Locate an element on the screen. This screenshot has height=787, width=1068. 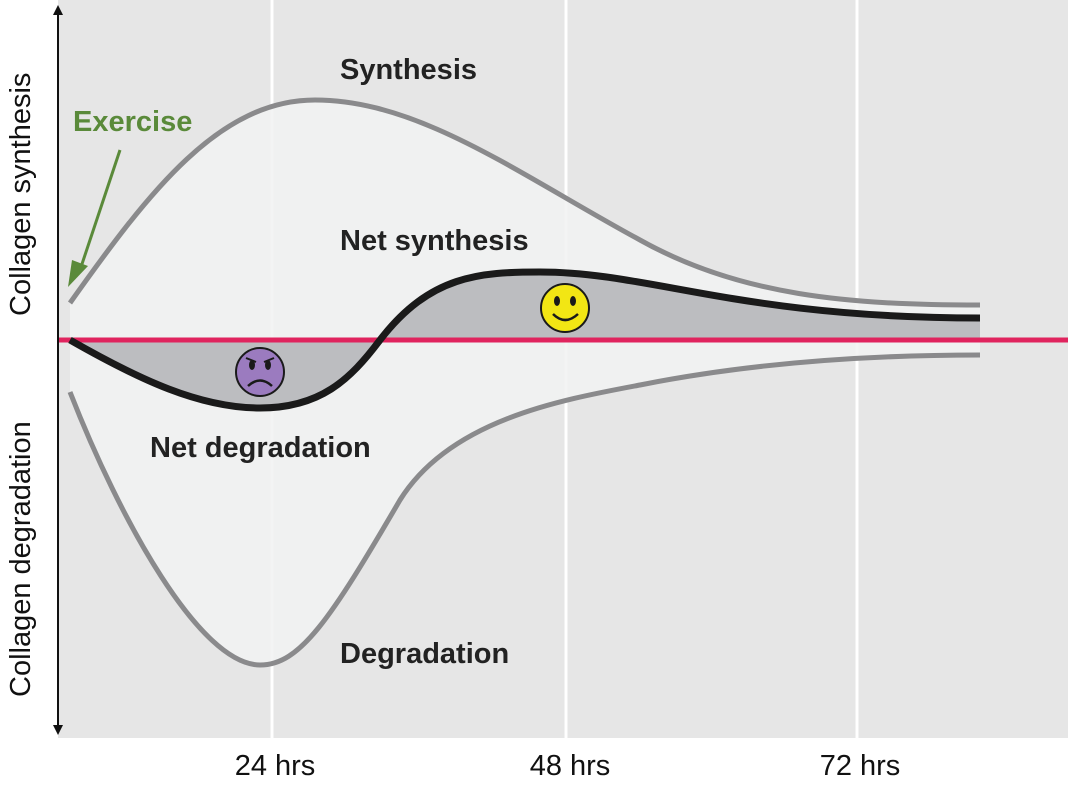
label-net-synthesis: Net synthesis is located at coordinates (434, 241).